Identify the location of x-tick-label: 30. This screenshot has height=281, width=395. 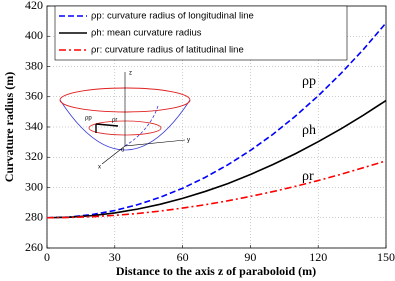
(115, 257).